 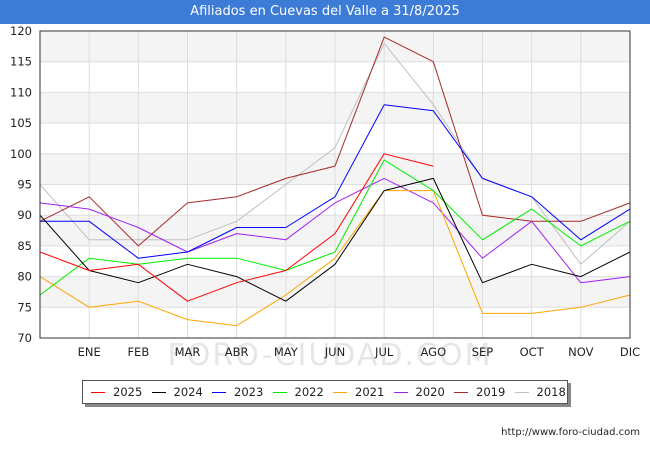 I want to click on y-tick-label: 75, so click(x=24, y=307).